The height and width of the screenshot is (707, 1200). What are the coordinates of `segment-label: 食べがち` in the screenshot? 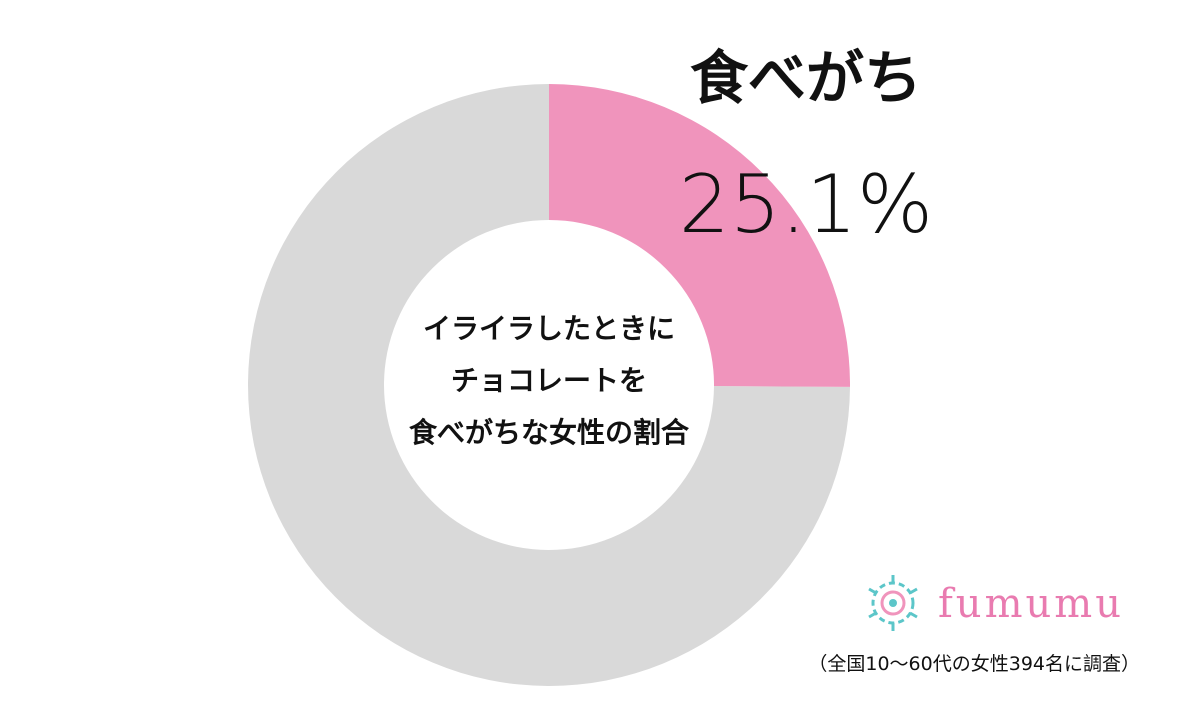 It's located at (806, 78).